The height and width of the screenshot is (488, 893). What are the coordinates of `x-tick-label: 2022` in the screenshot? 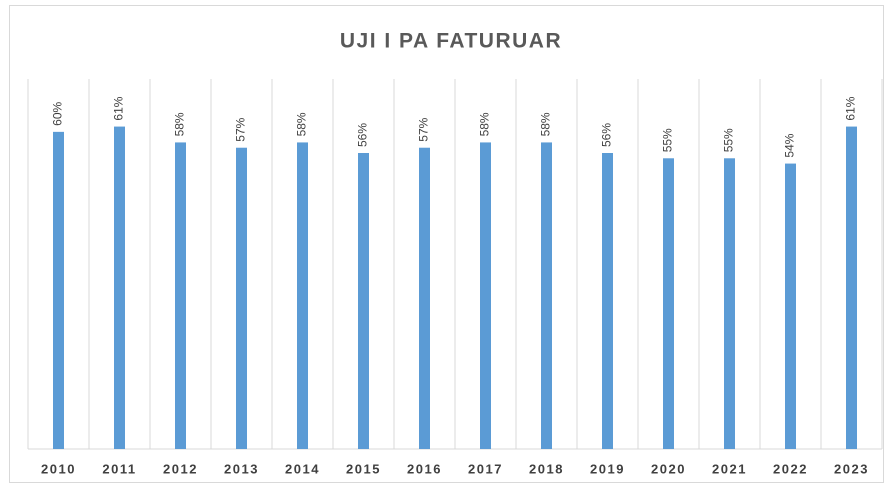 It's located at (790, 468).